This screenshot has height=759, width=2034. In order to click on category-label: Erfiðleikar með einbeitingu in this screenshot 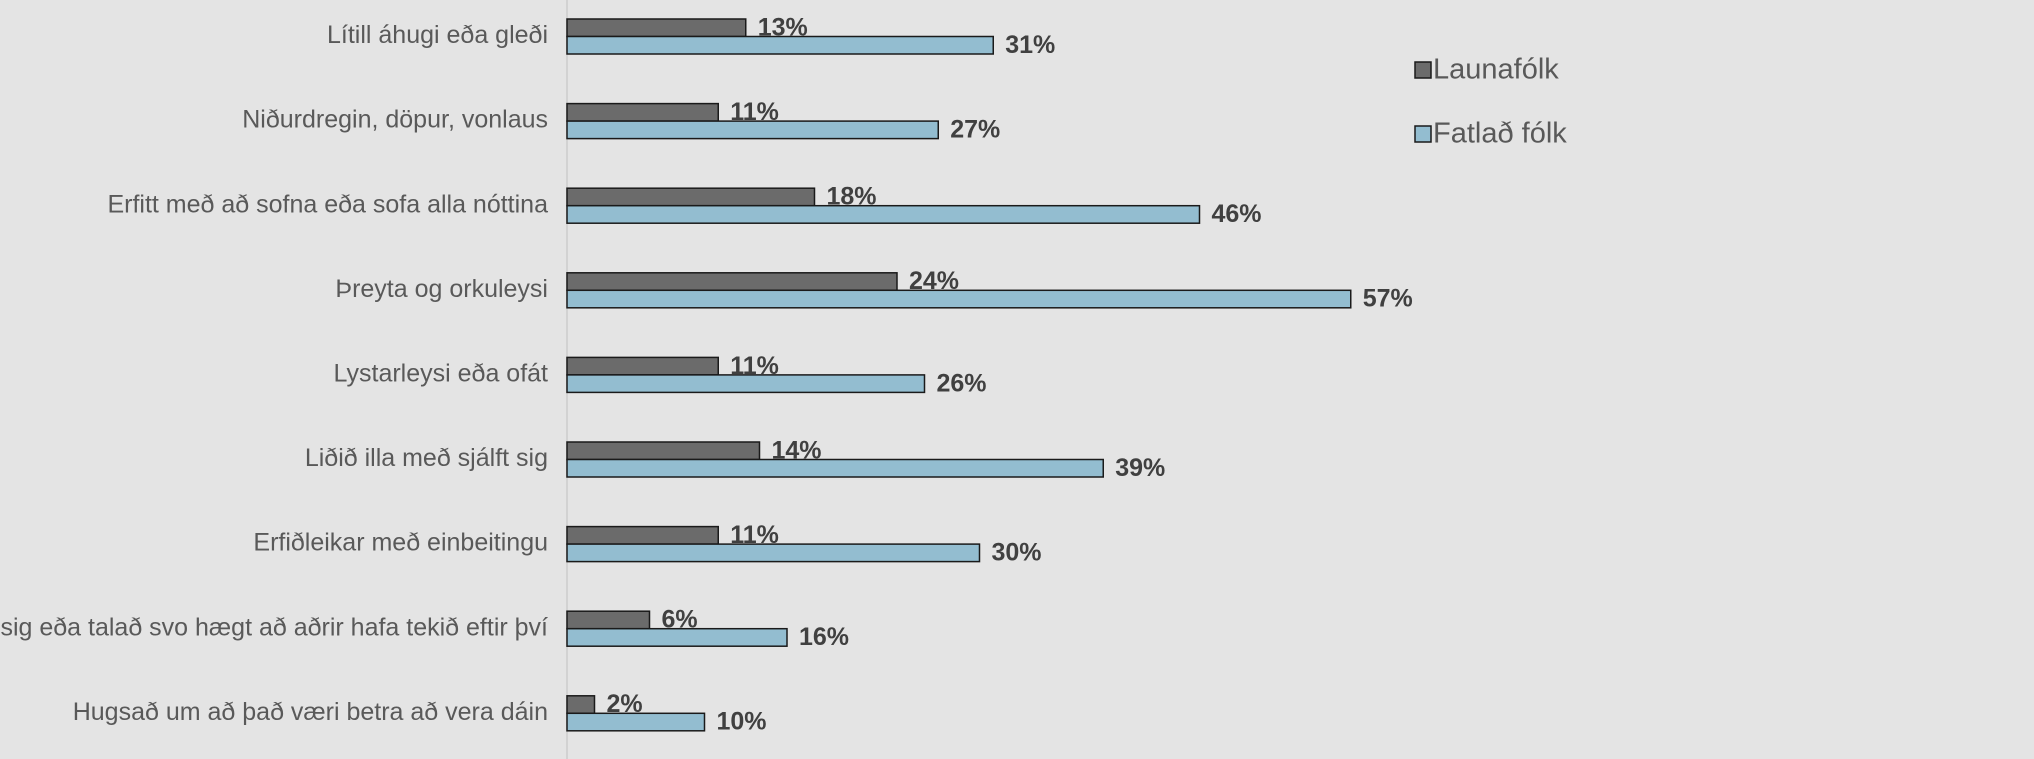, I will do `click(400, 543)`.